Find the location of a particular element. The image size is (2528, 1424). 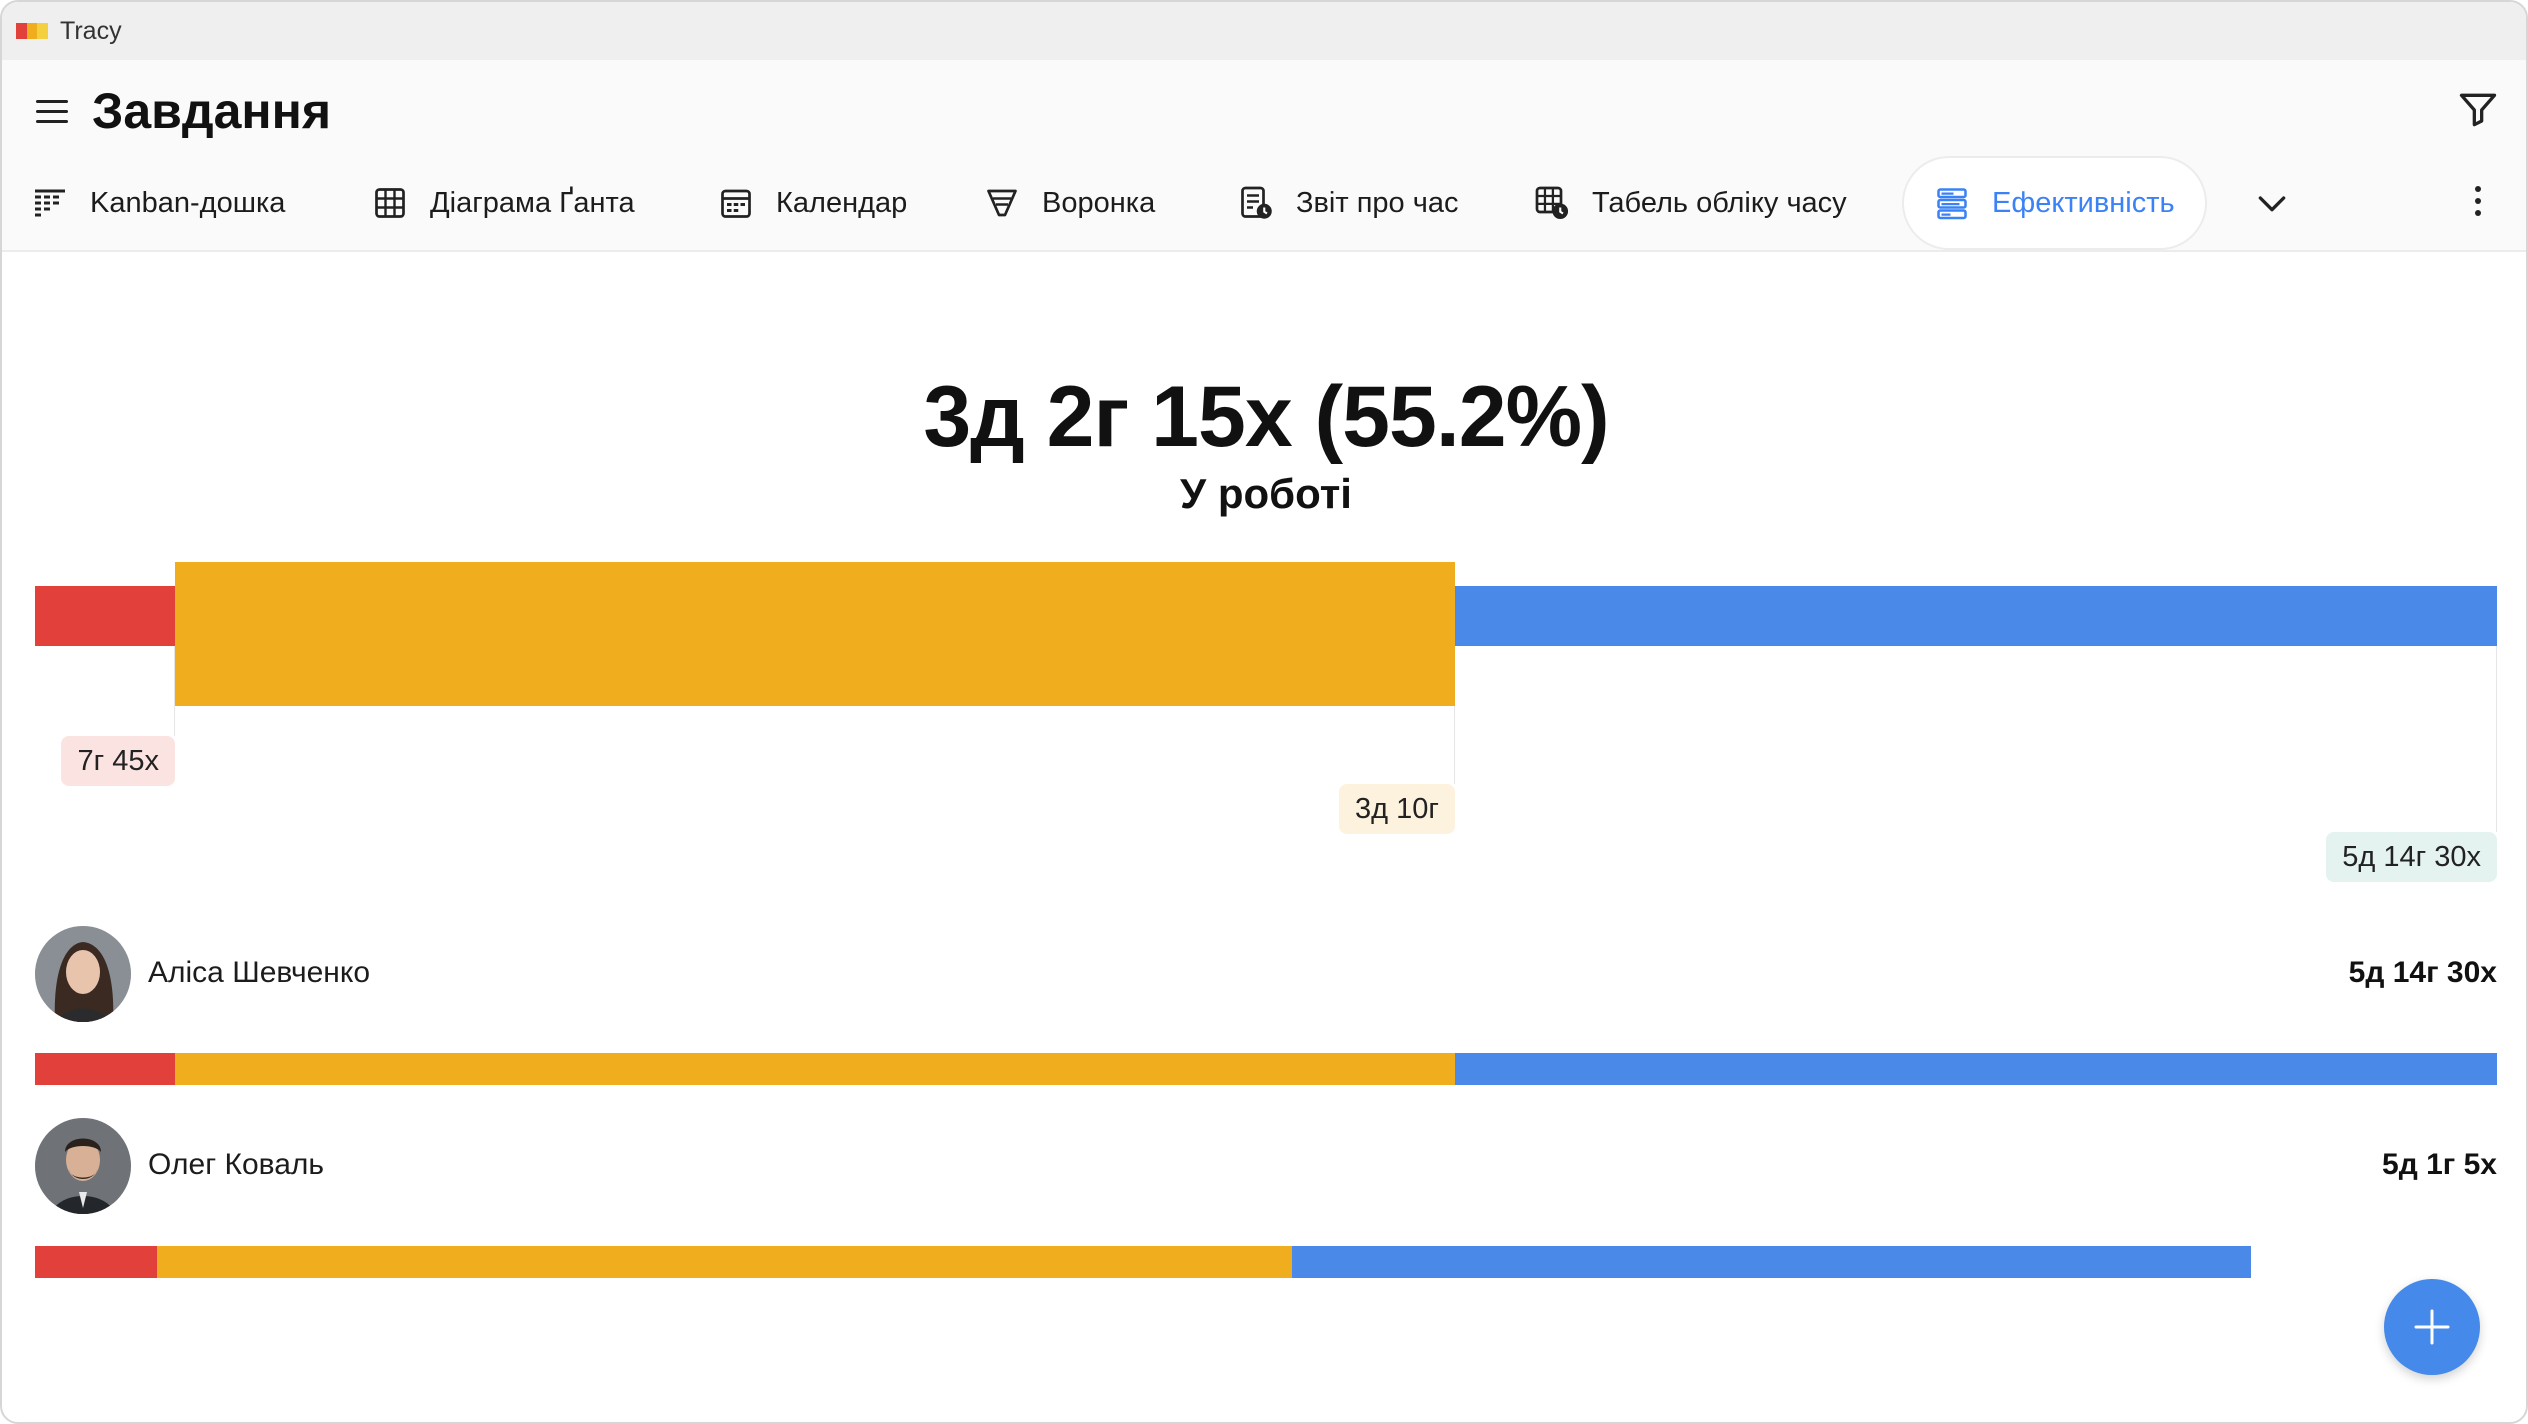

summary-label: У роботі is located at coordinates (1266, 493).